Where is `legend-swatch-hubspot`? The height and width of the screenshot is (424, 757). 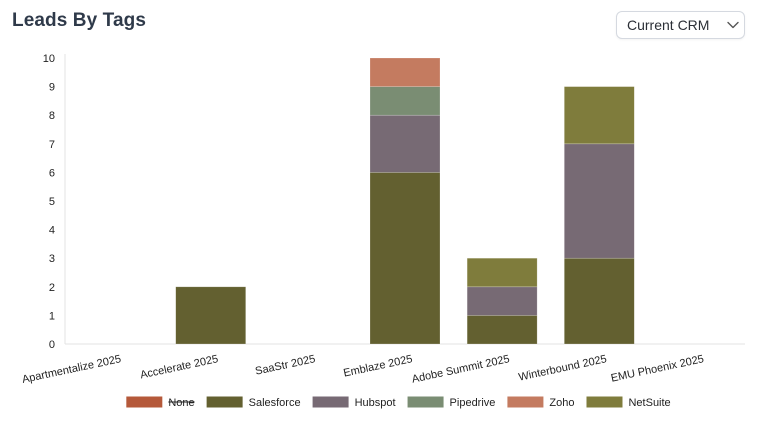 legend-swatch-hubspot is located at coordinates (330, 402).